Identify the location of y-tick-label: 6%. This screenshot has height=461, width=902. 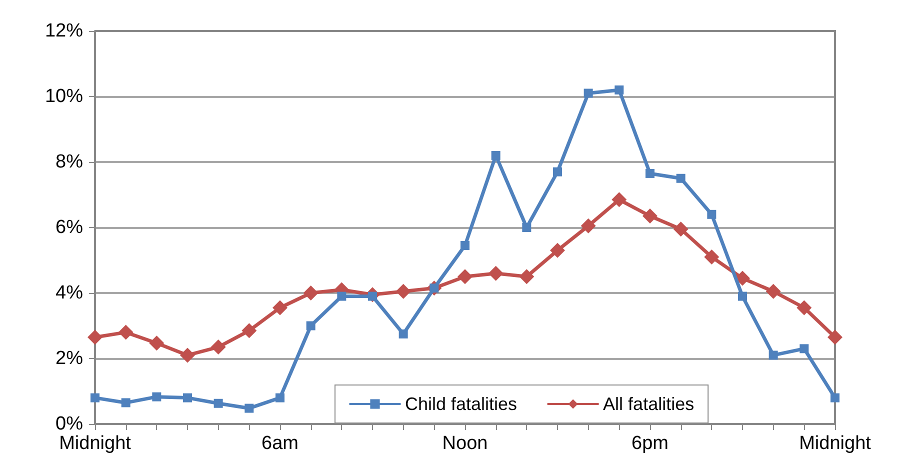
(70, 227).